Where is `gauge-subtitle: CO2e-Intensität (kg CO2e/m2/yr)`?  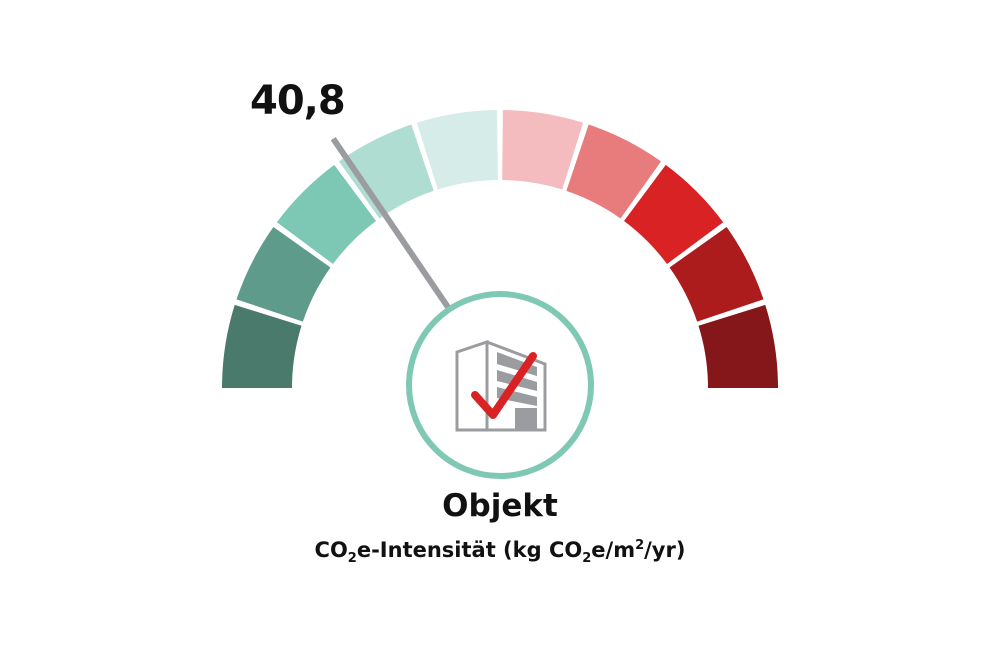 gauge-subtitle: CO2e-Intensität (kg CO2e/m2/yr) is located at coordinates (500, 552).